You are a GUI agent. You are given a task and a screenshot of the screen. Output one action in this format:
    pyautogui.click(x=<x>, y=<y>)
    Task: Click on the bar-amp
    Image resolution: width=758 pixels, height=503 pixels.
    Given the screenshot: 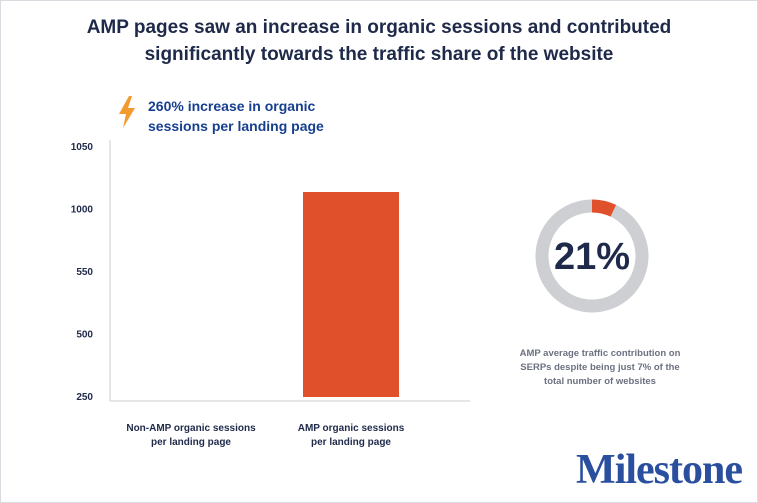 What is the action you would take?
    pyautogui.click(x=351, y=294)
    